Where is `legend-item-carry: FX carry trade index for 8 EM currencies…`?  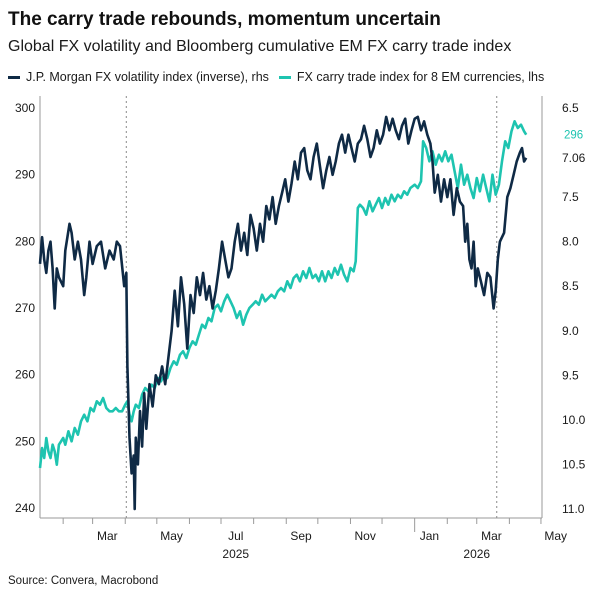
legend-item-carry: FX carry trade index for 8 EM currencies… is located at coordinates (411, 77).